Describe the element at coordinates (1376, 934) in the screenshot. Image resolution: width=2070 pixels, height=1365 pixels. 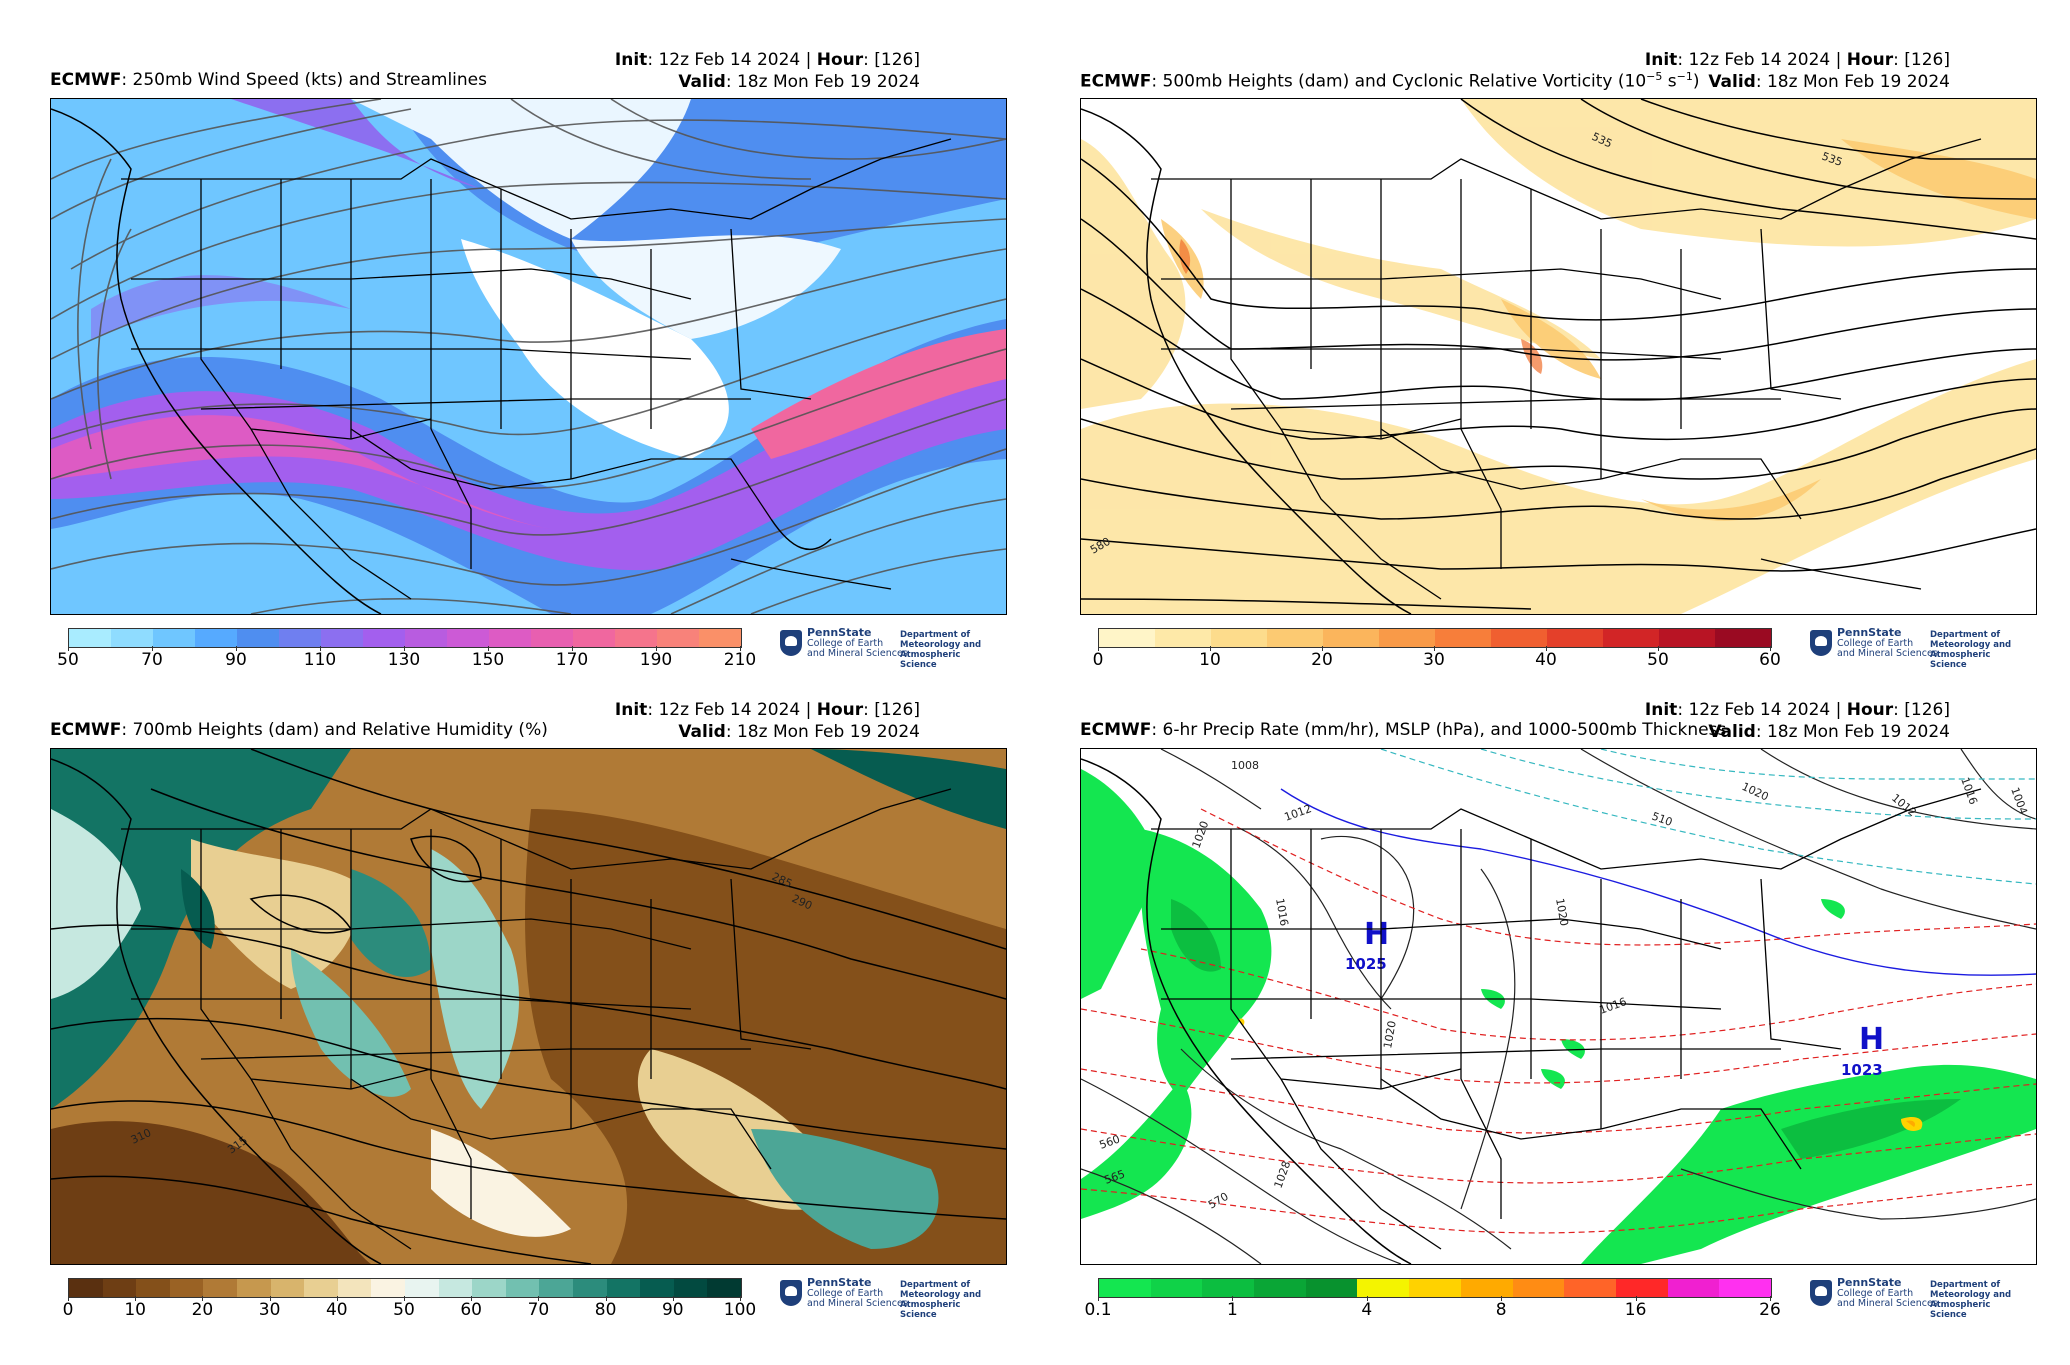
I see `high-pressure-marker: H` at that location.